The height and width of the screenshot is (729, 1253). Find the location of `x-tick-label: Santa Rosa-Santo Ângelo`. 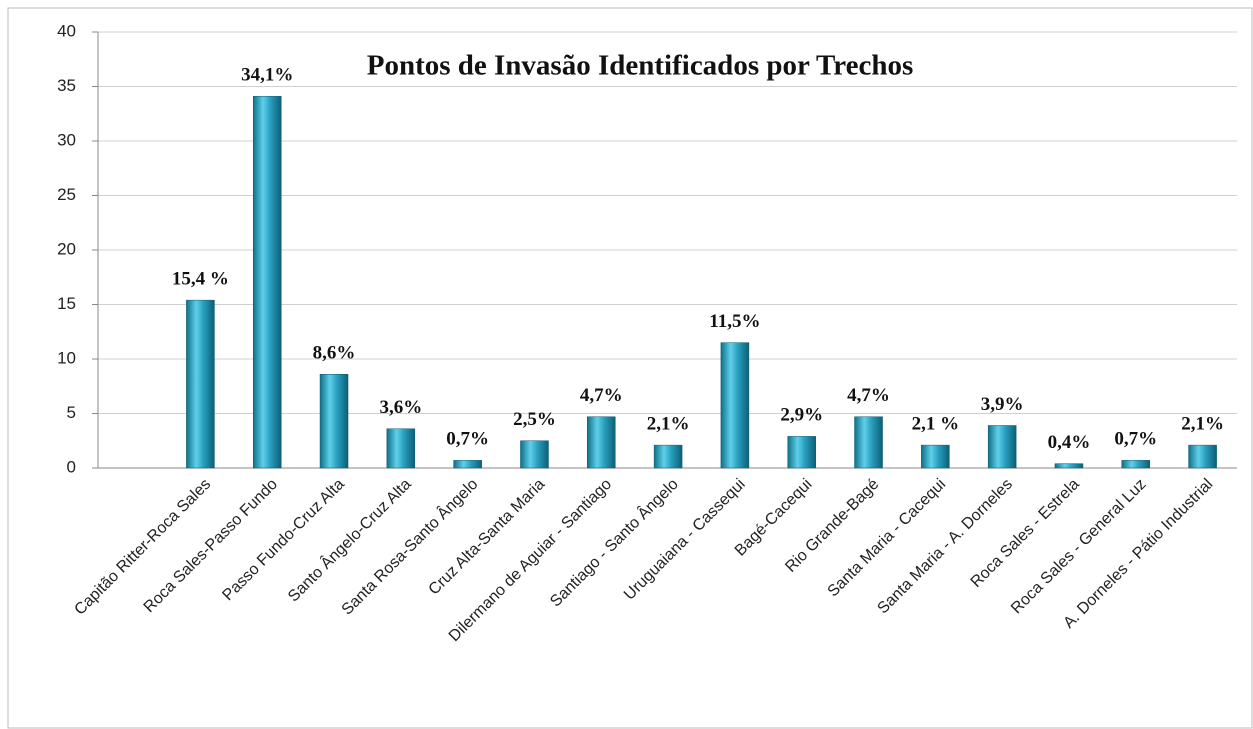

x-tick-label: Santa Rosa-Santo Ângelo is located at coordinates (409, 546).